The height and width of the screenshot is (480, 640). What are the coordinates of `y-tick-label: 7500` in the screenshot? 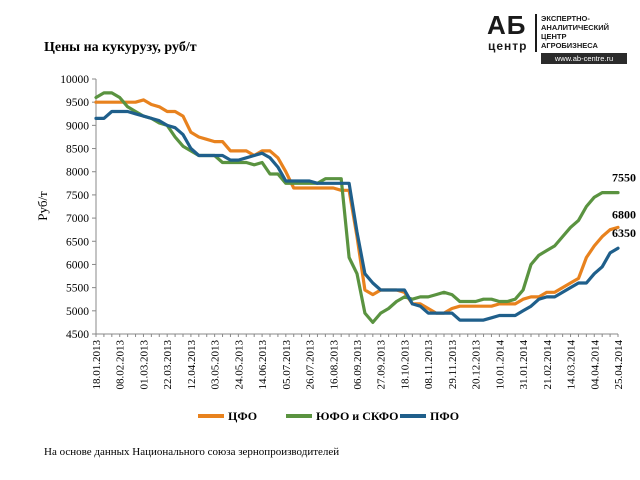 It's located at (77, 196).